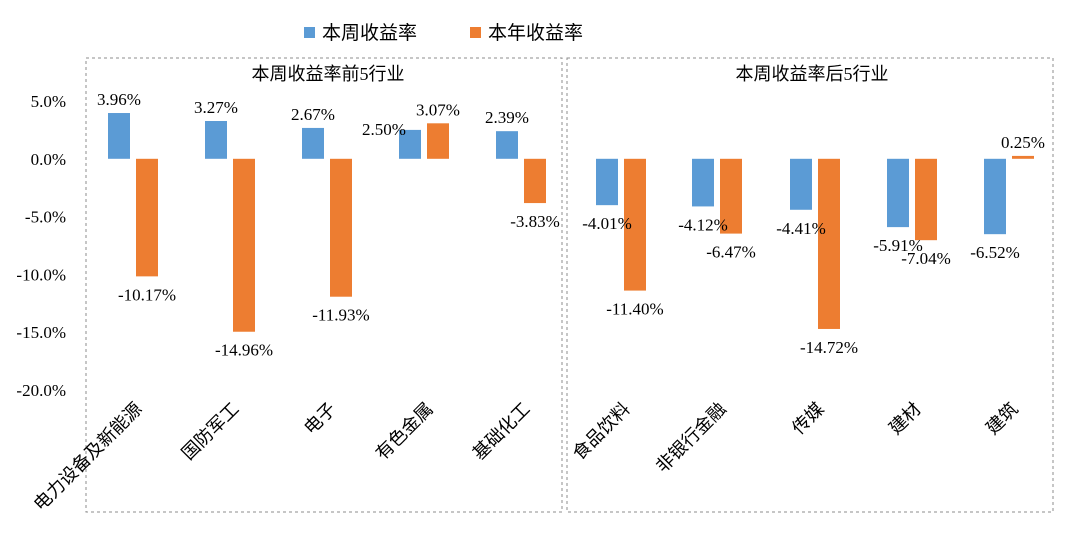 This screenshot has height=547, width=1080. Describe the element at coordinates (1023, 142) in the screenshot. I see `data-label-yearly-9: 0.25%` at that location.